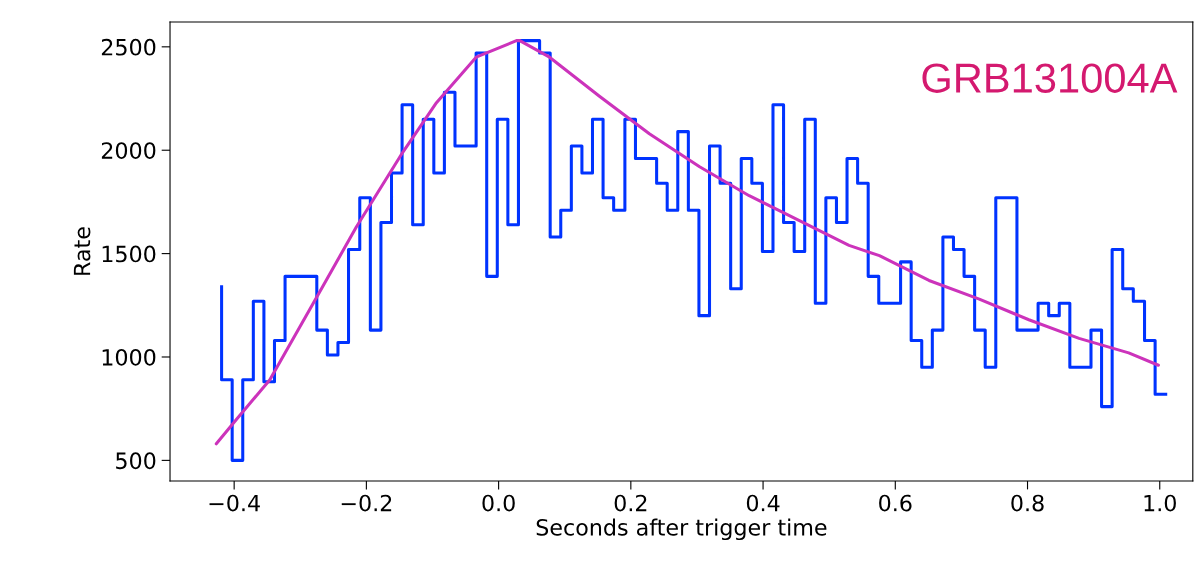 The height and width of the screenshot is (572, 1194). What do you see at coordinates (136, 461) in the screenshot?
I see `y-tick-label: 500` at bounding box center [136, 461].